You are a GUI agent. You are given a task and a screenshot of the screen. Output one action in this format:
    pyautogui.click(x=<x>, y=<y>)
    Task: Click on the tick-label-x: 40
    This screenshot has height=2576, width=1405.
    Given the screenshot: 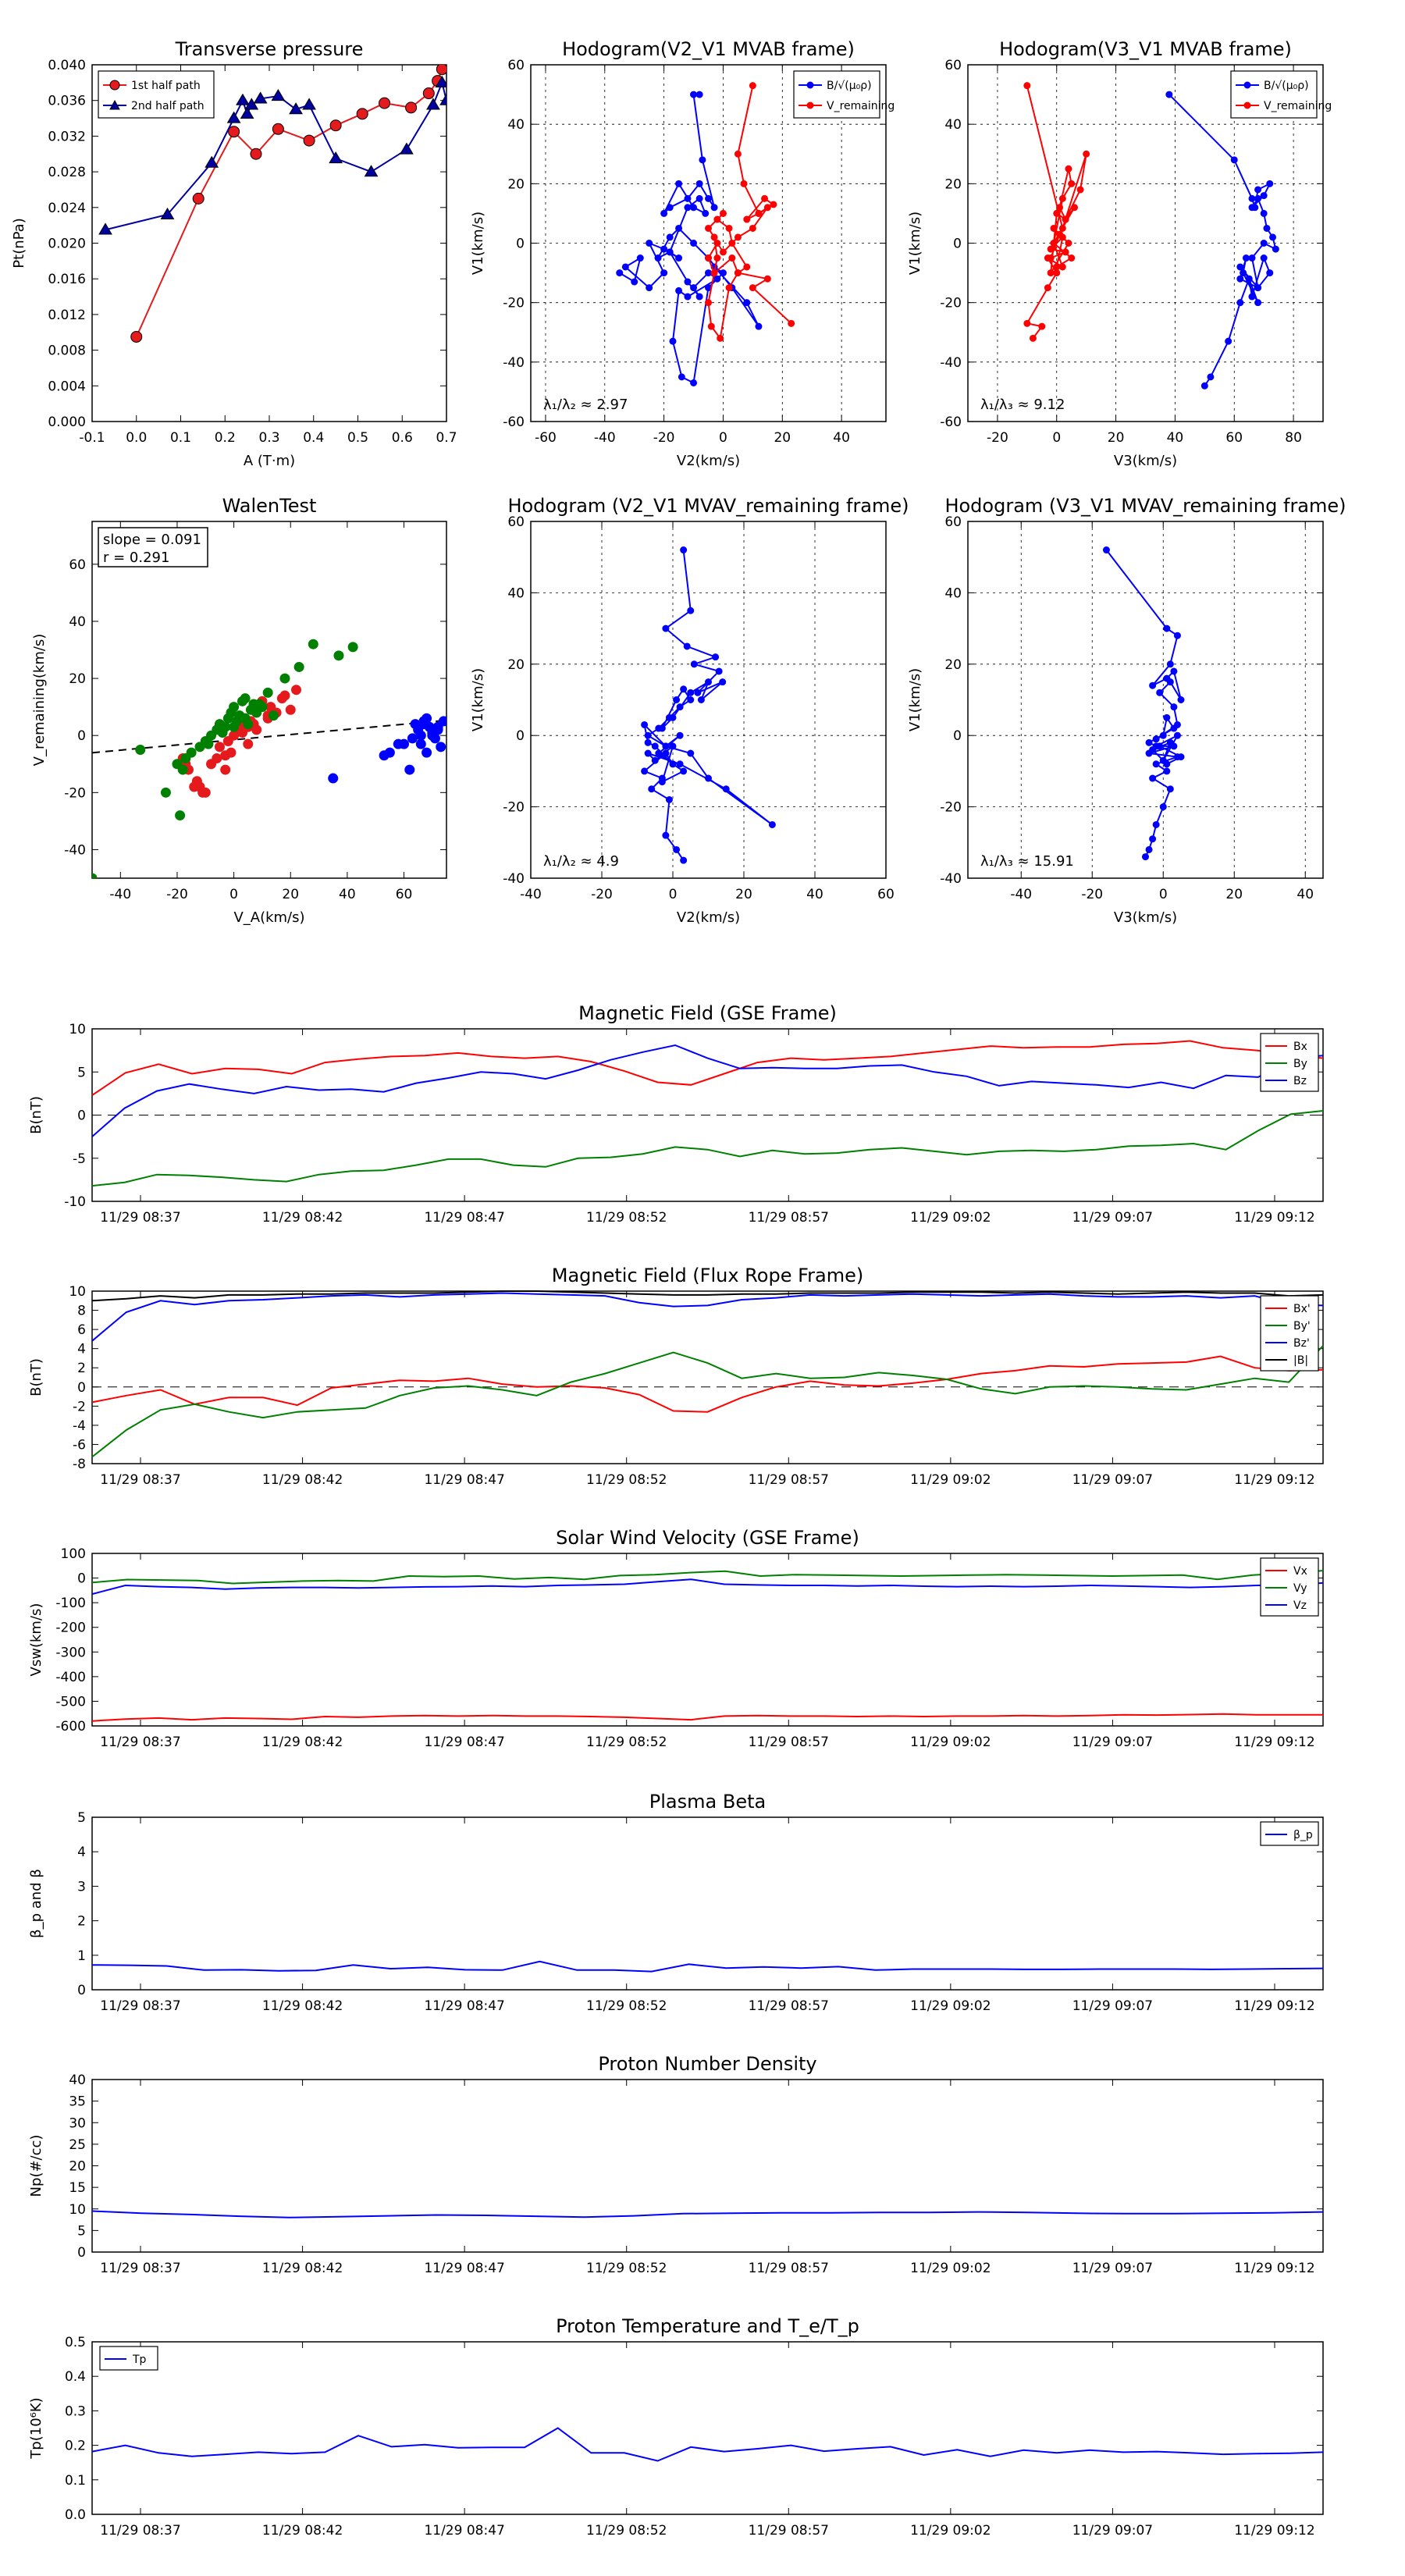 What is the action you would take?
    pyautogui.click(x=347, y=894)
    